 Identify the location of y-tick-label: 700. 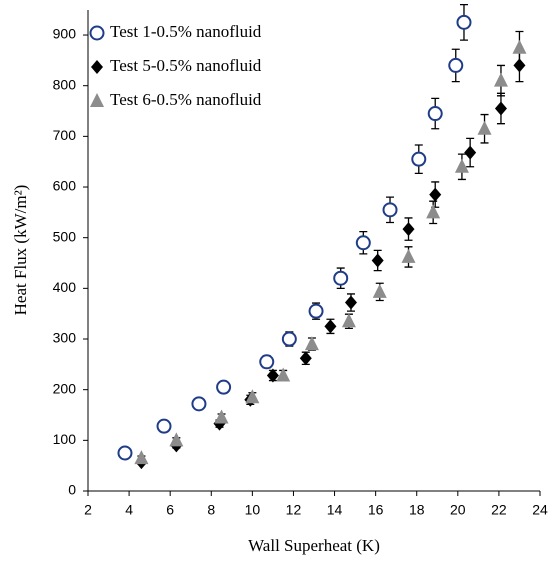
(65, 135).